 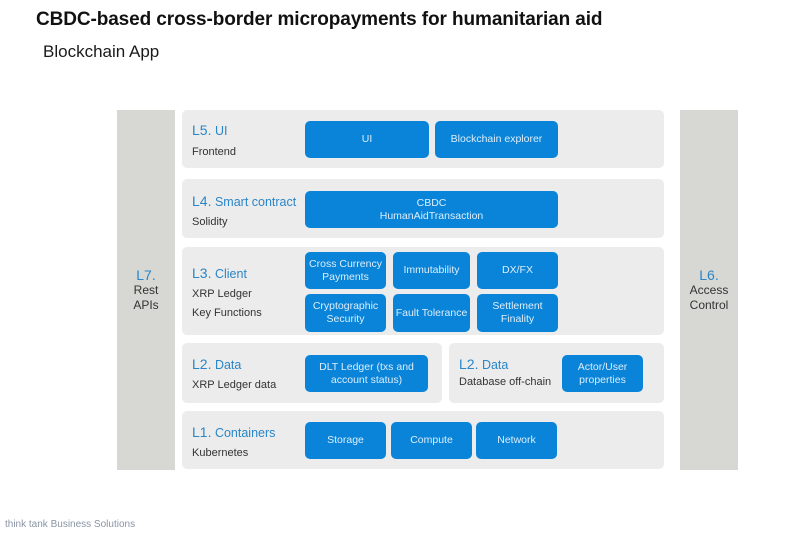 I want to click on side-column-id: L7., so click(x=146, y=275).